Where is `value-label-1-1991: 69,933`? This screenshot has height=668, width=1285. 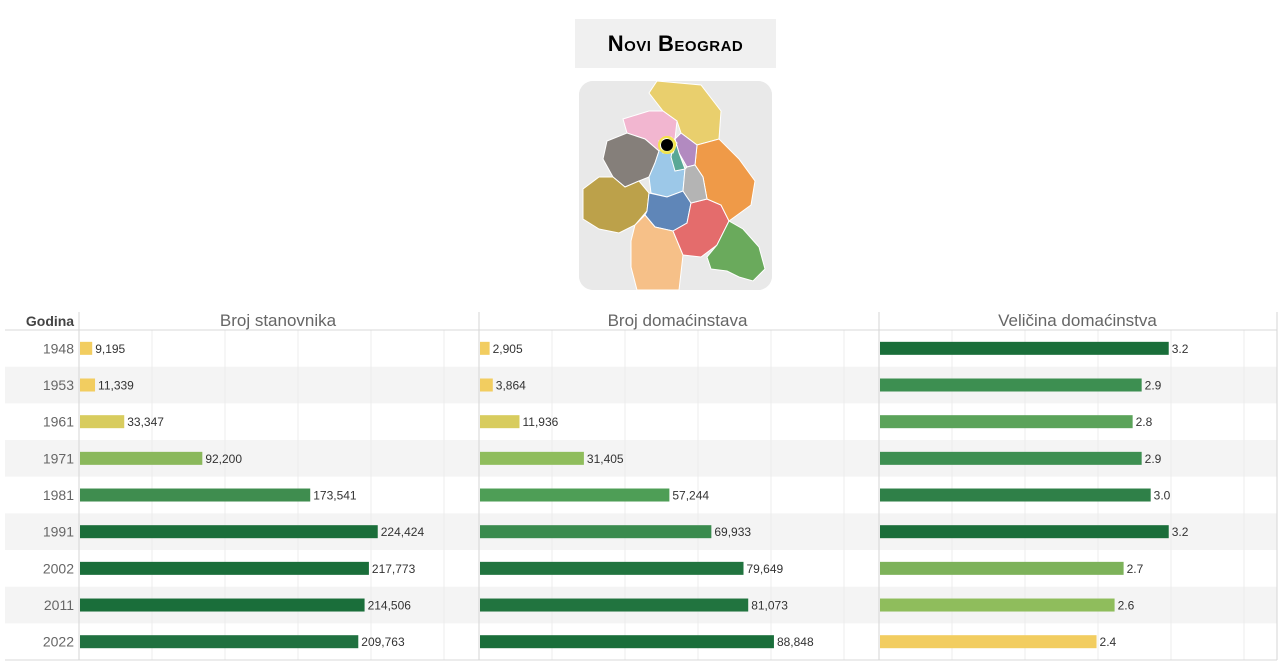
value-label-1-1991: 69,933 is located at coordinates (732, 532).